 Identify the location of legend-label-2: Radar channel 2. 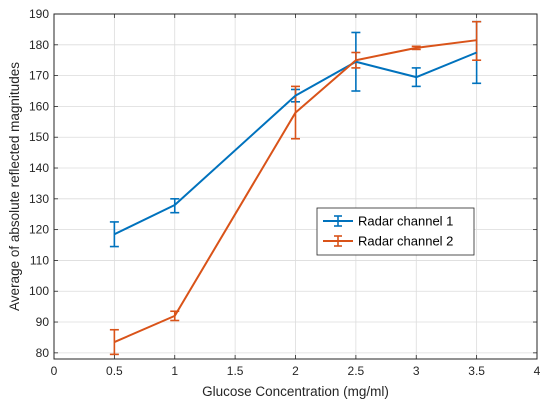
(405, 241).